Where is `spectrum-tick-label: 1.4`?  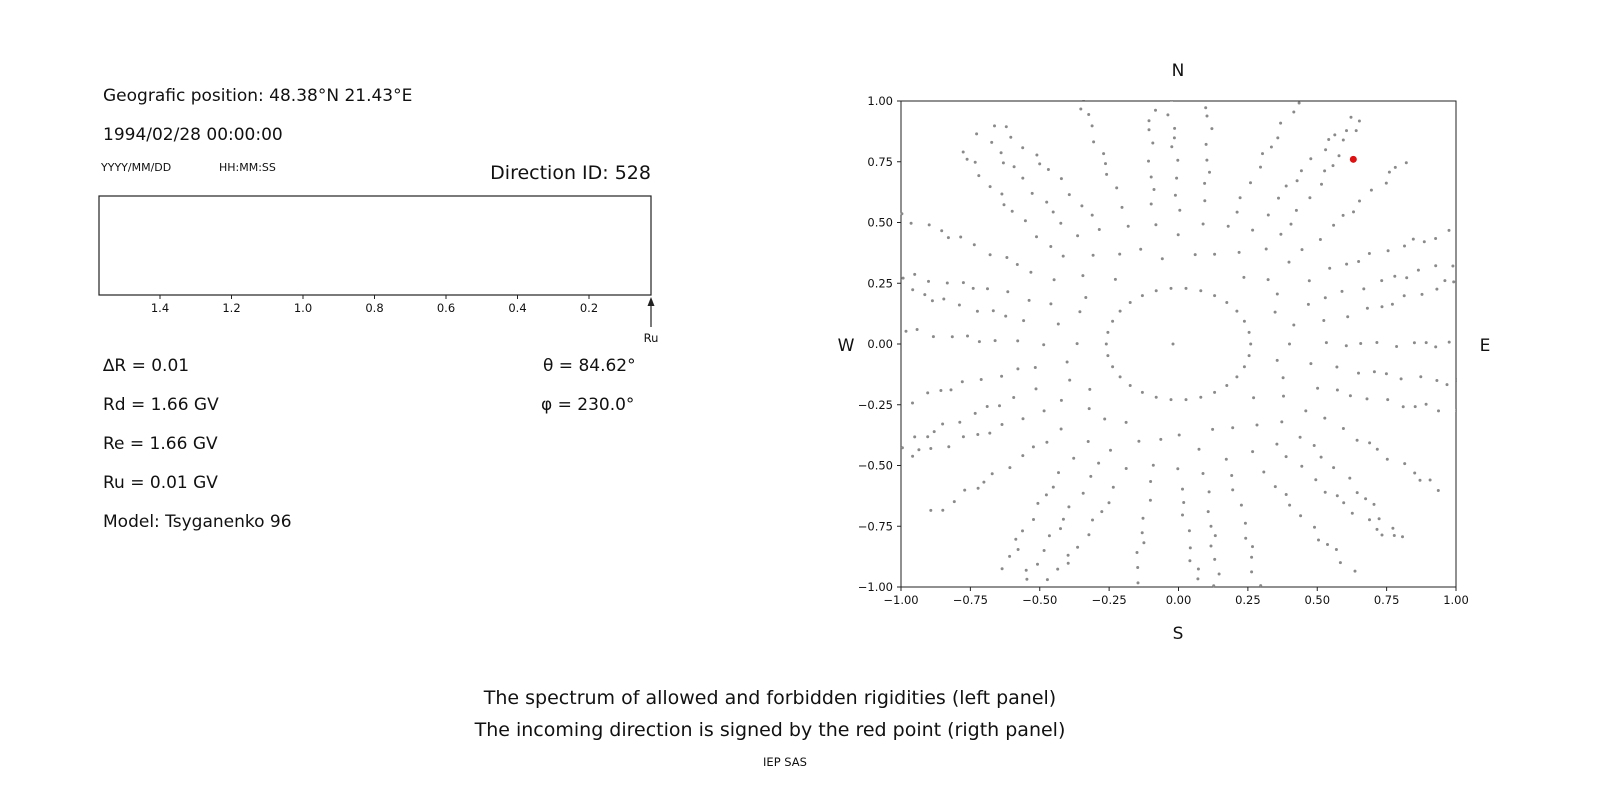
spectrum-tick-label: 1.4 is located at coordinates (160, 308).